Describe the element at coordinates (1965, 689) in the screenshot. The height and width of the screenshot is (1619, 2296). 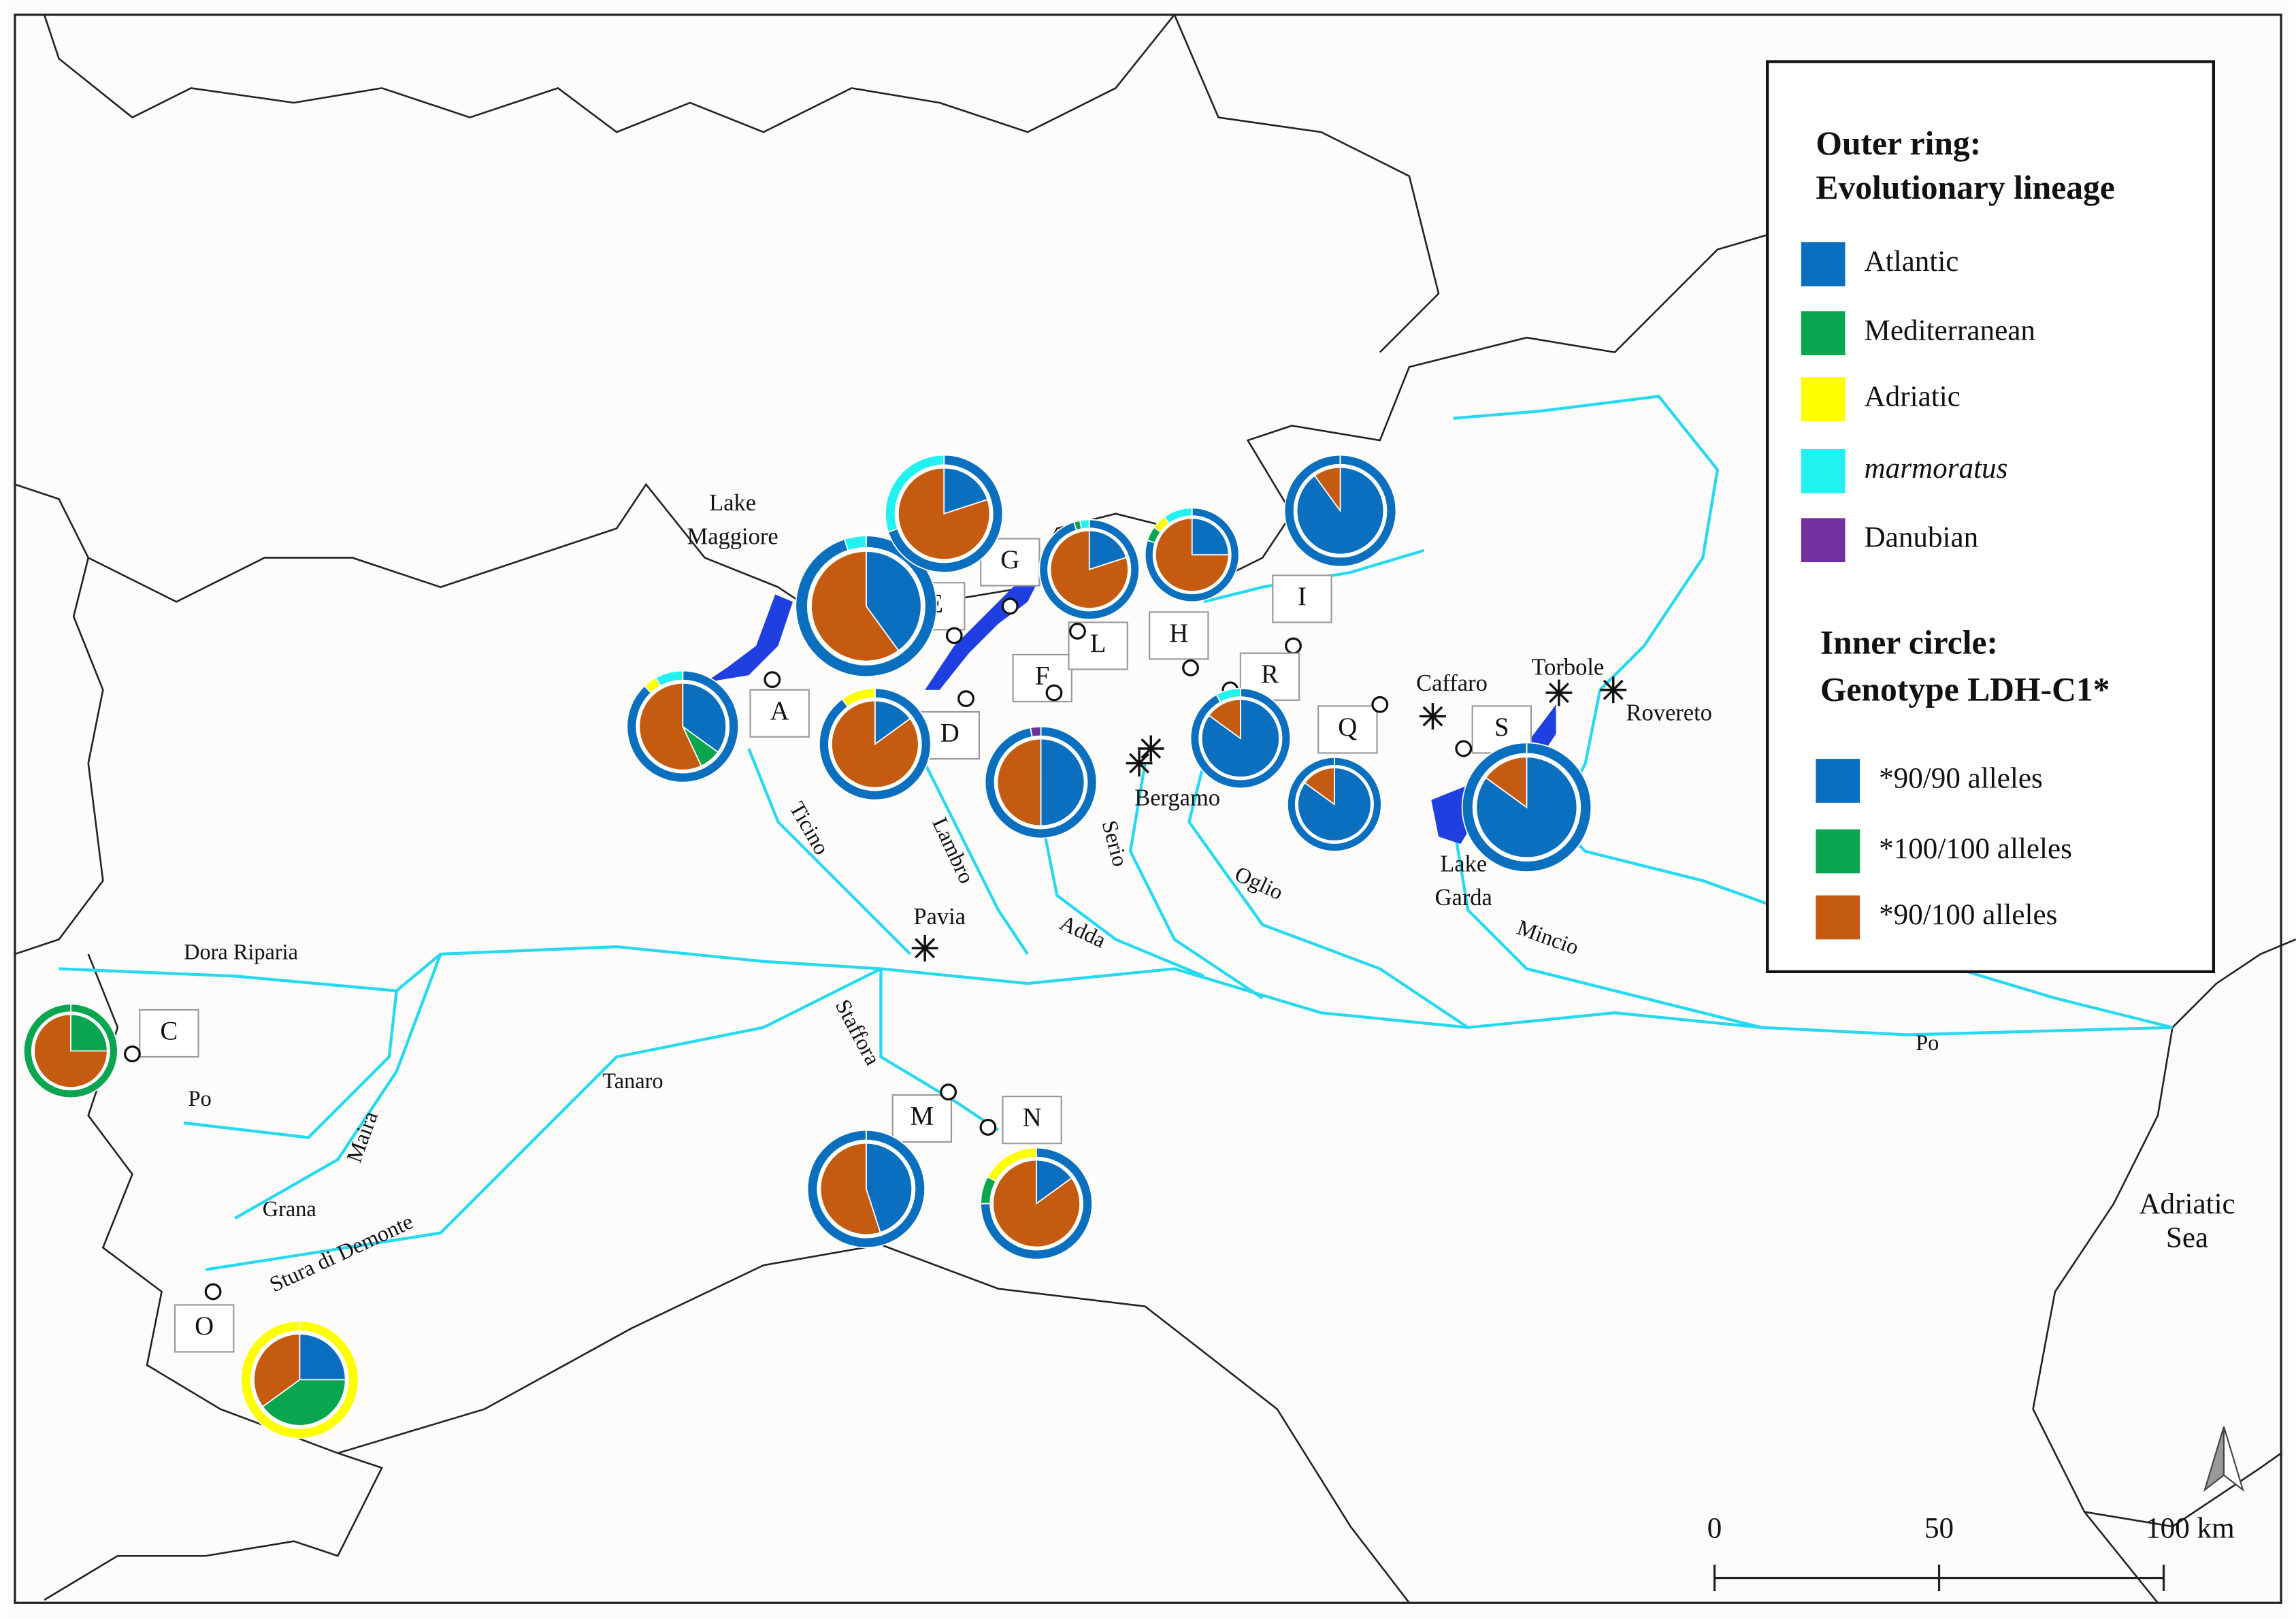
I see `legend-title: Genotype LDH-C1*` at that location.